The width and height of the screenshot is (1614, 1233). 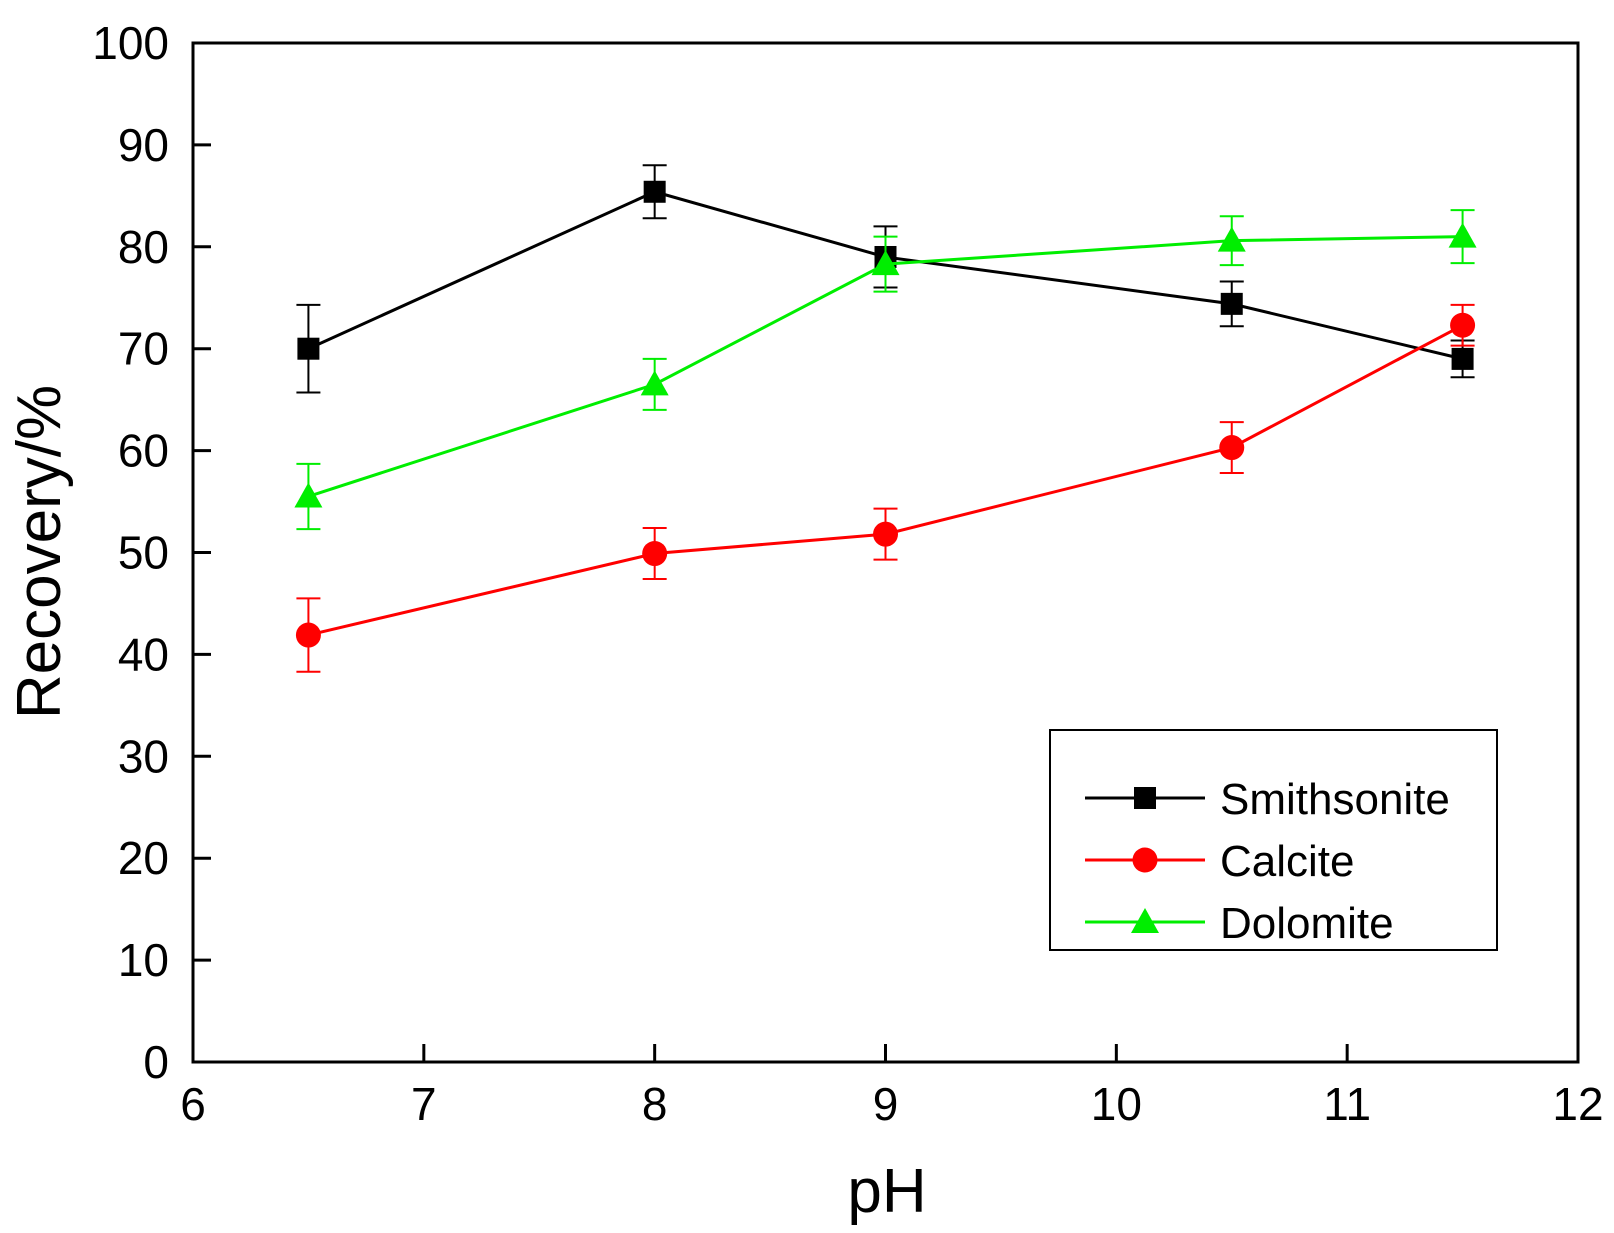 What do you see at coordinates (143, 654) in the screenshot?
I see `y-tick-label: 40` at bounding box center [143, 654].